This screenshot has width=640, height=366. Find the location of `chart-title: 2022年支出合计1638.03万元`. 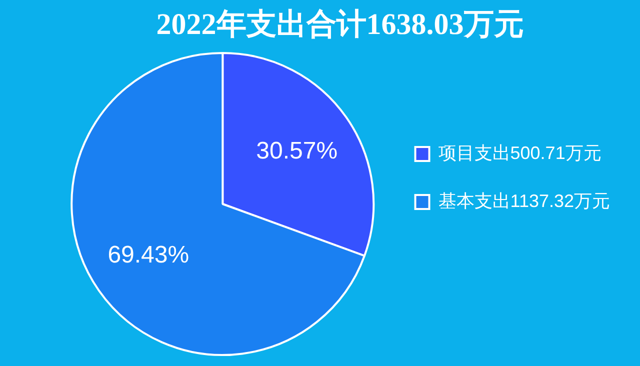

chart-title: 2022年支出合计1638.03万元 is located at coordinates (340, 24).